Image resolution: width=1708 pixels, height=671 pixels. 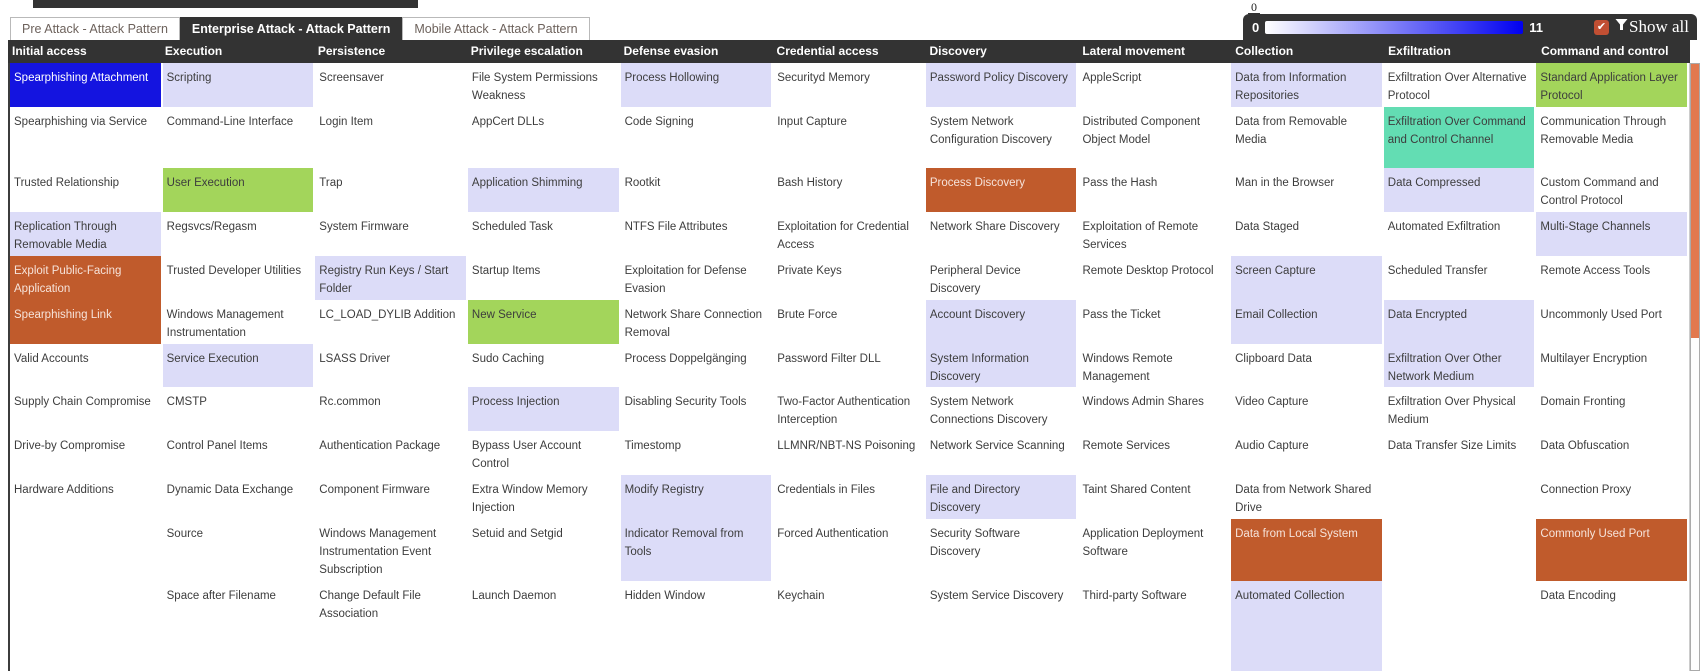 I want to click on technique-cell: Rootkit, so click(x=642, y=183).